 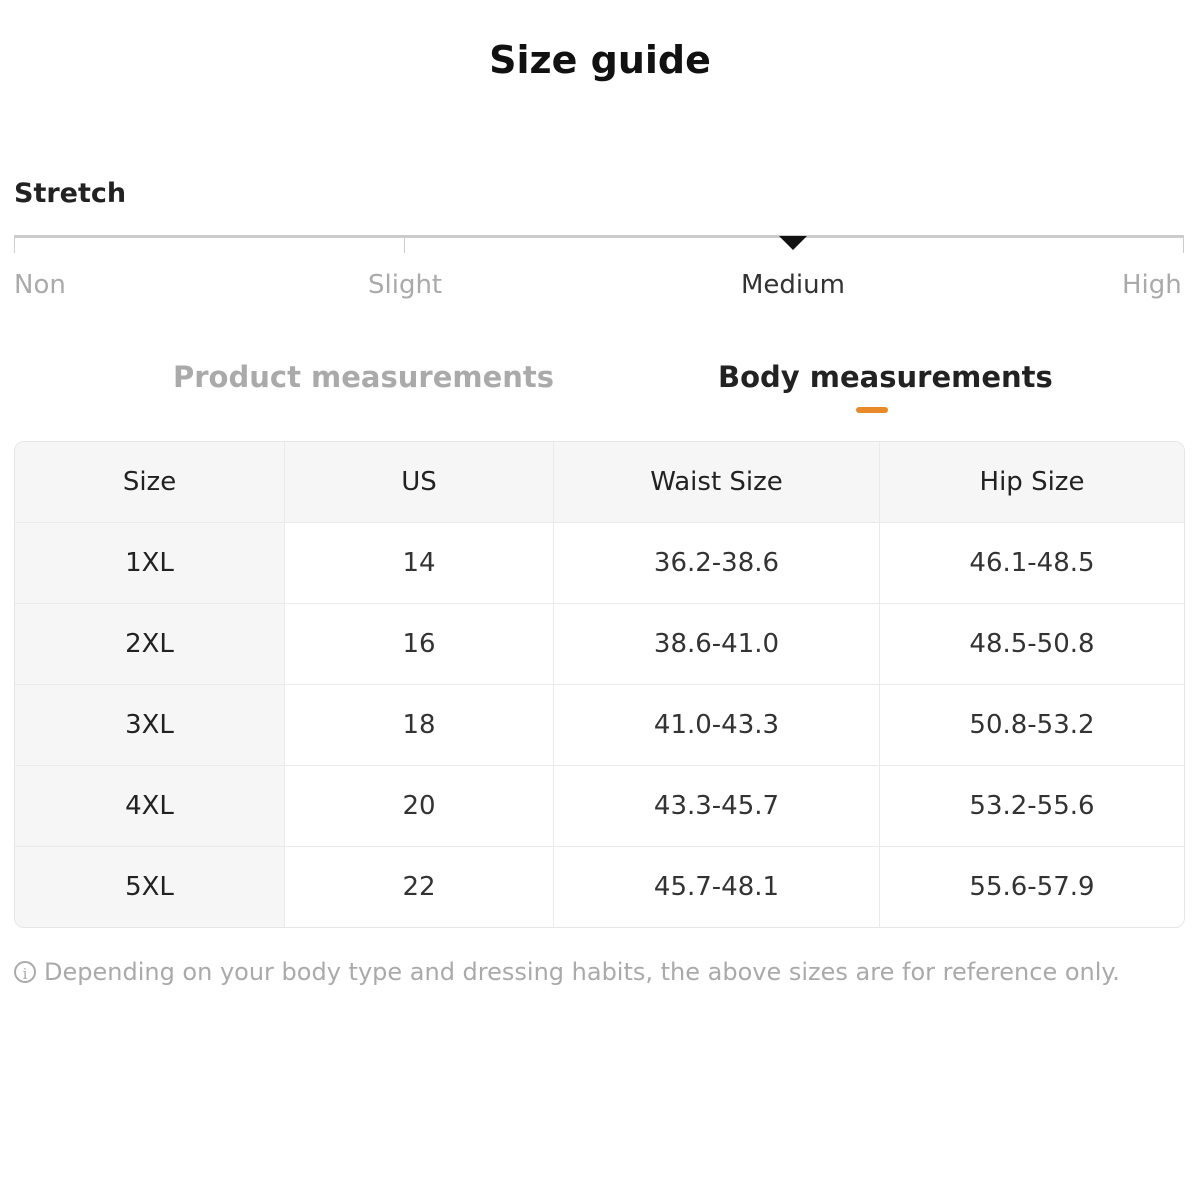 What do you see at coordinates (717, 887) in the screenshot?
I see `cell-waist: 45.7-48.1` at bounding box center [717, 887].